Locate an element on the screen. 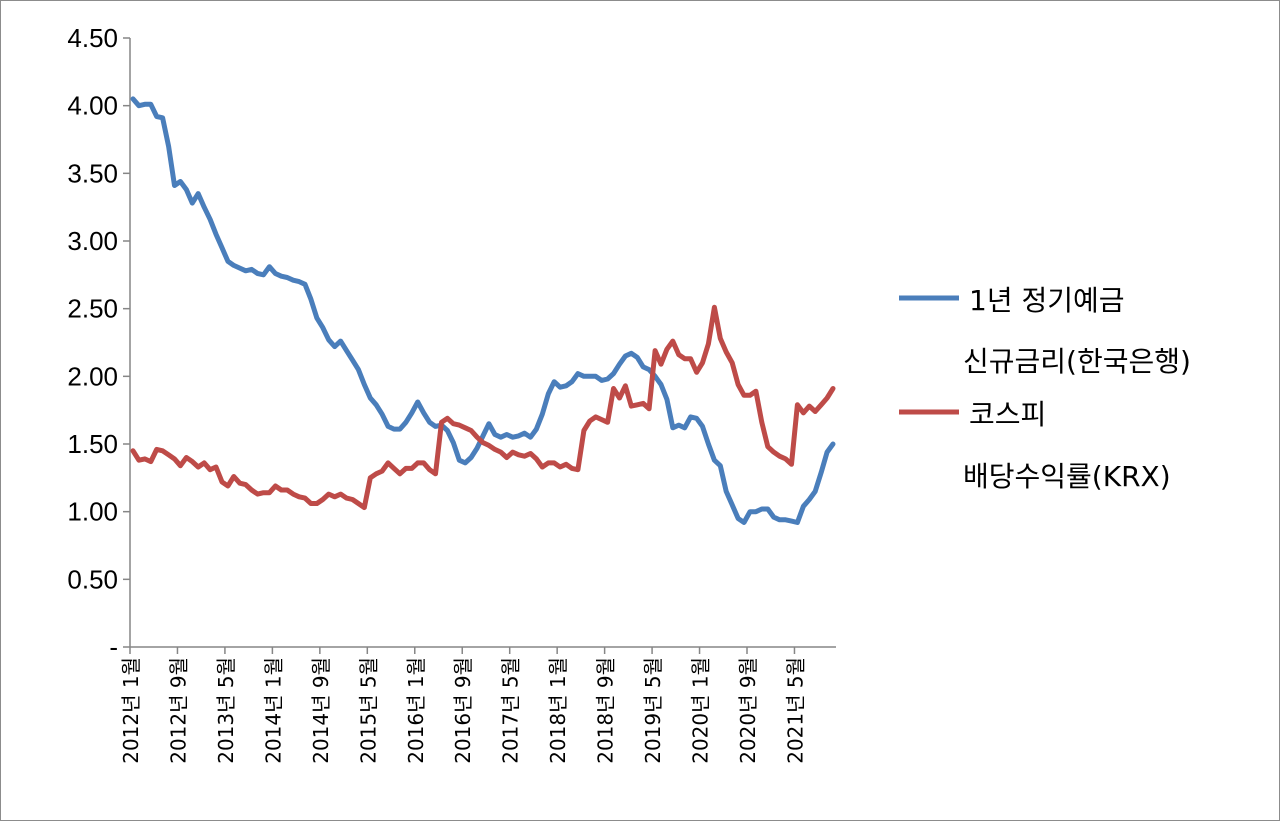 The width and height of the screenshot is (1280, 821). y-tick-label: - is located at coordinates (113, 647).